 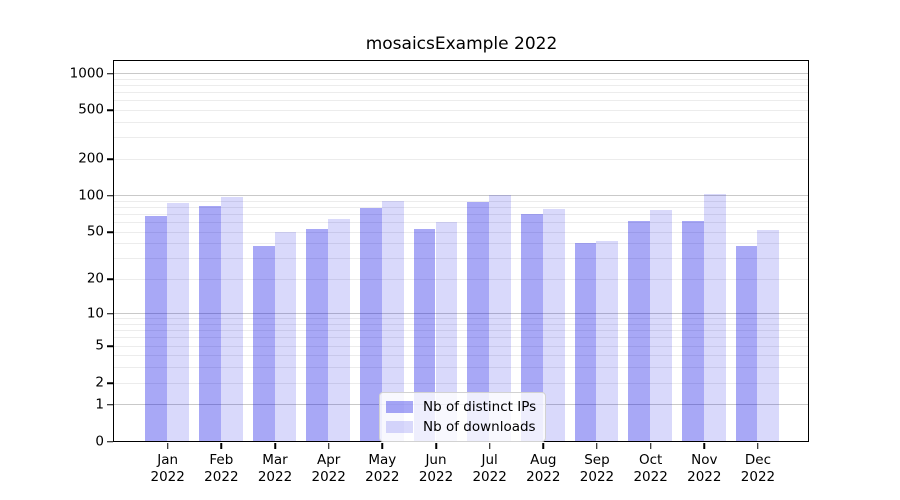 I want to click on month-name: Dec, so click(x=758, y=460).